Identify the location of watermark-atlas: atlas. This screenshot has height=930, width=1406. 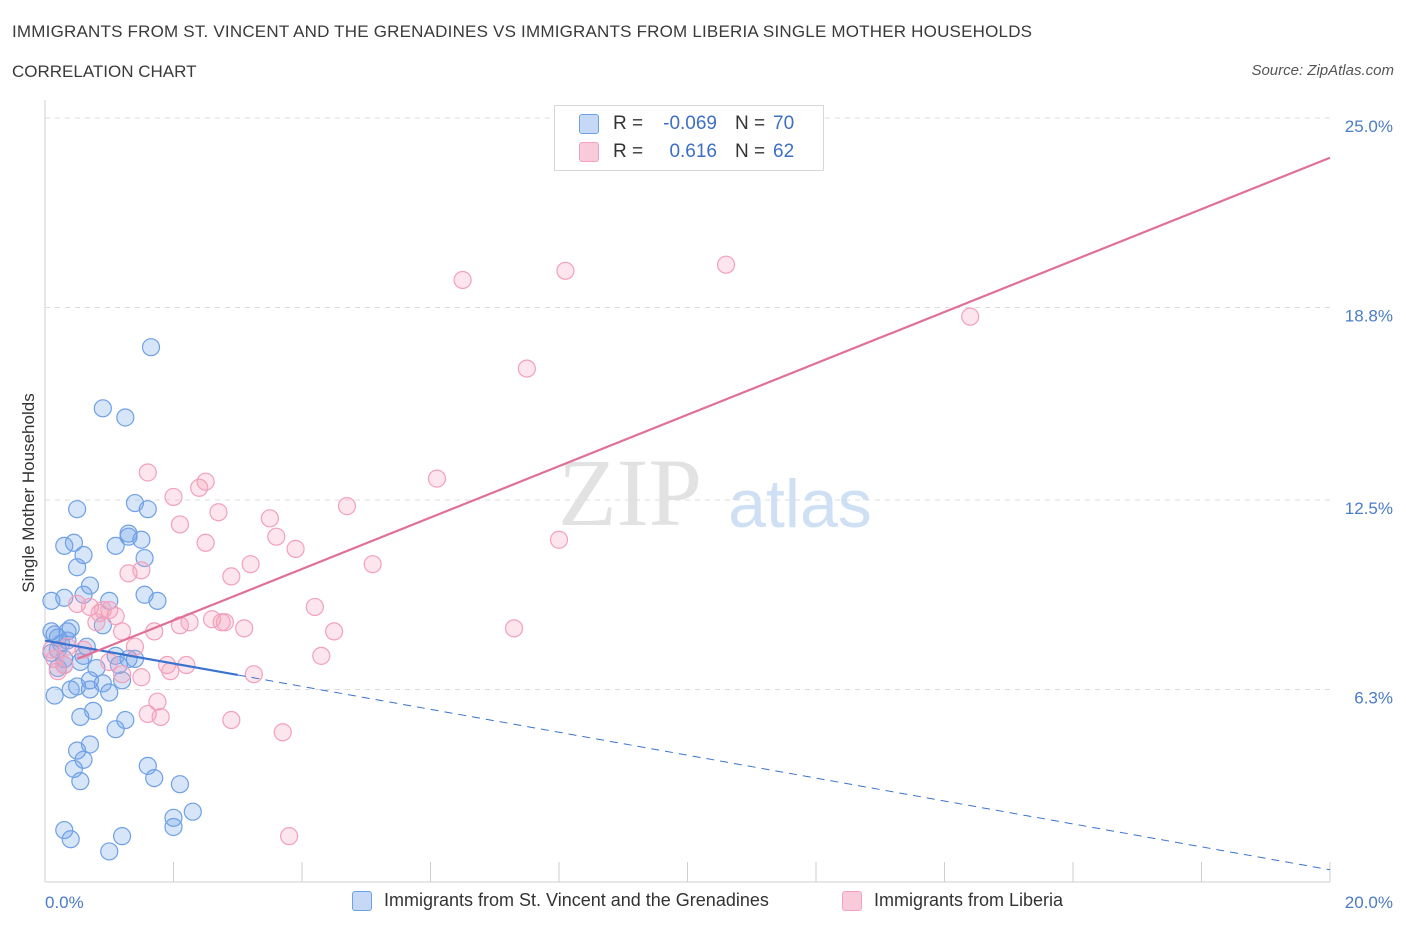
(800, 504).